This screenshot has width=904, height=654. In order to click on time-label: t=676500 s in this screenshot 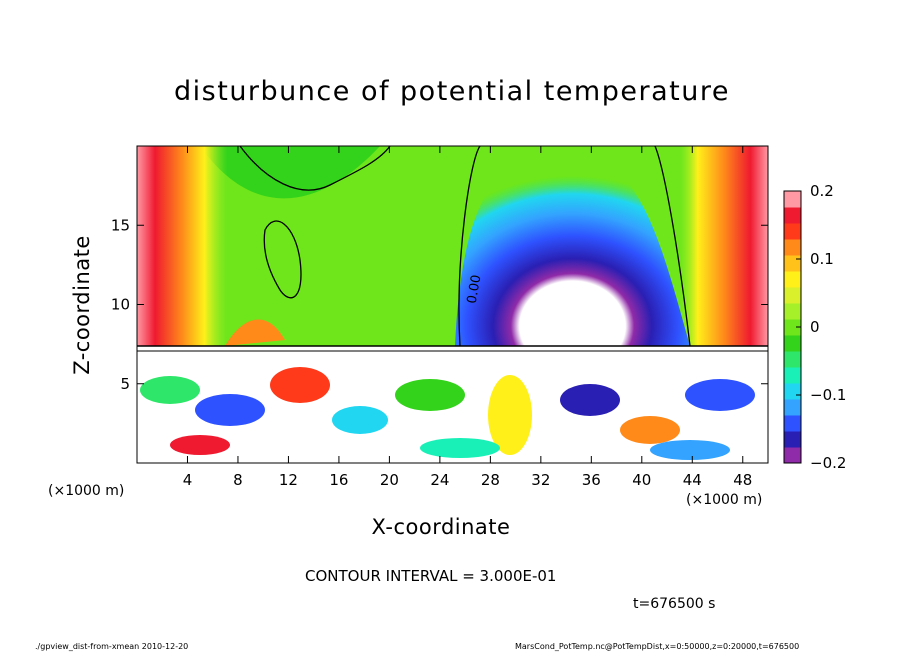, I will do `click(674, 604)`.